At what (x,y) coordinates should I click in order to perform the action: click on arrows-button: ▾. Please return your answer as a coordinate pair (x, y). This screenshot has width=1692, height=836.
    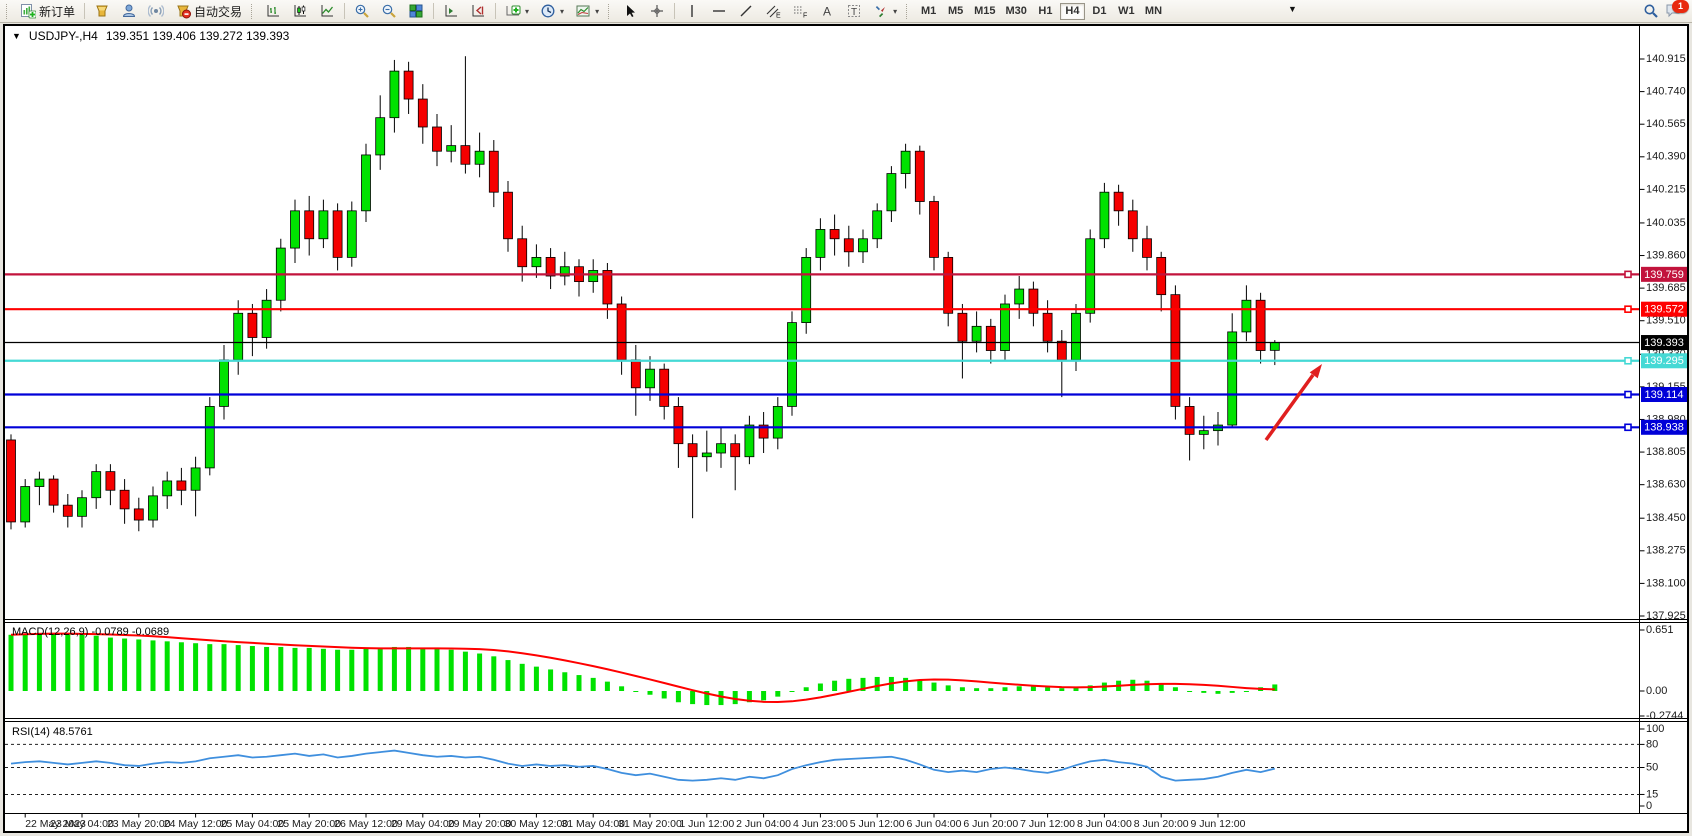
    Looking at the image, I should click on (885, 11).